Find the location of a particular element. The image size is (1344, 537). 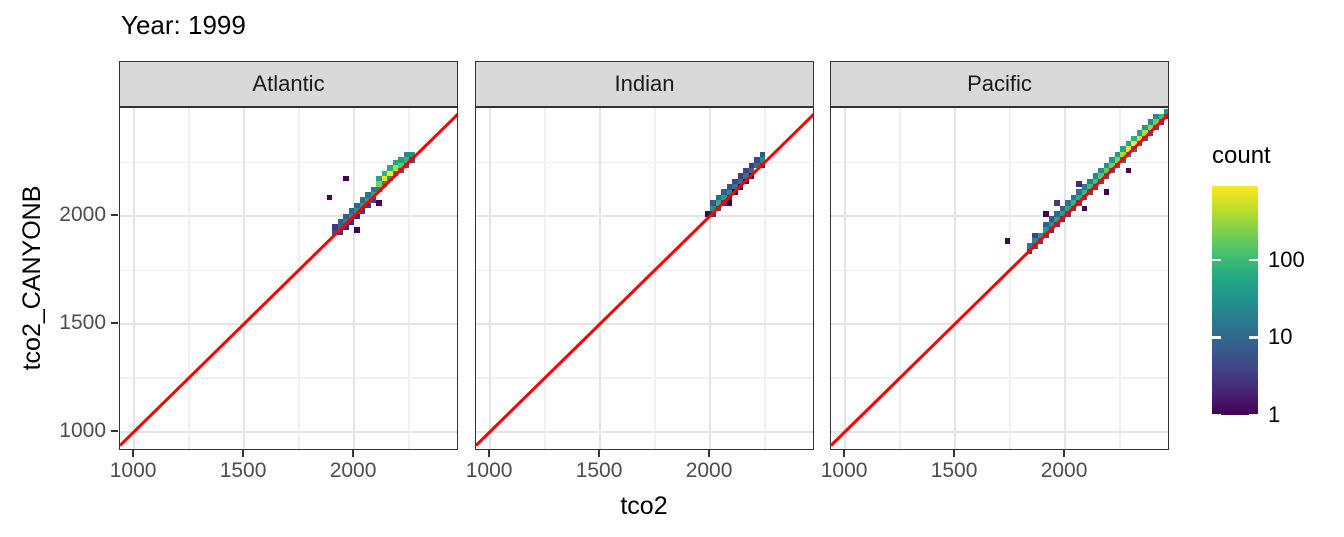

facet-strip-pacific: Pacific is located at coordinates (999, 84).